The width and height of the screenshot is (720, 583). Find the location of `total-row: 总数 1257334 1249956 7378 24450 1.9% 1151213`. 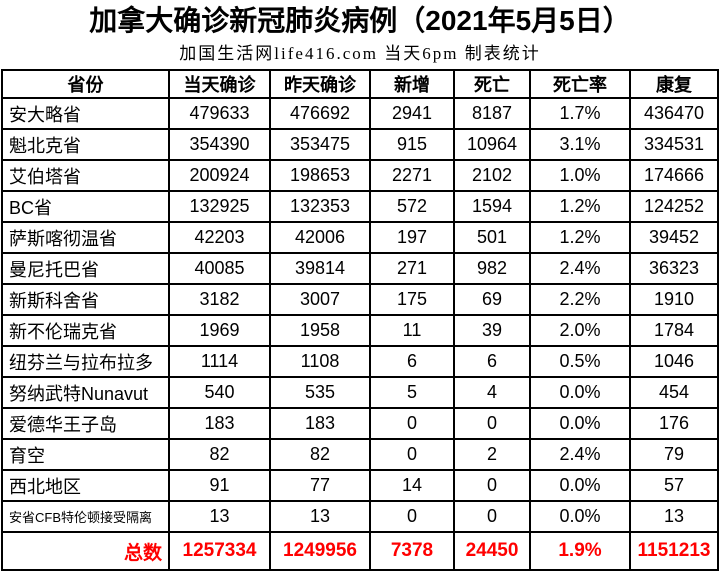

total-row: 总数 1257334 1249956 7378 24450 1.9% 1151213 is located at coordinates (360, 551).